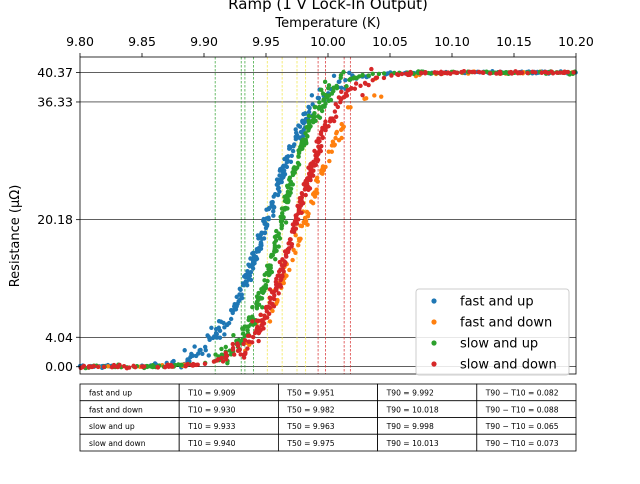  I want to click on y-axis-label: Resistance (μΩ), so click(15, 236).